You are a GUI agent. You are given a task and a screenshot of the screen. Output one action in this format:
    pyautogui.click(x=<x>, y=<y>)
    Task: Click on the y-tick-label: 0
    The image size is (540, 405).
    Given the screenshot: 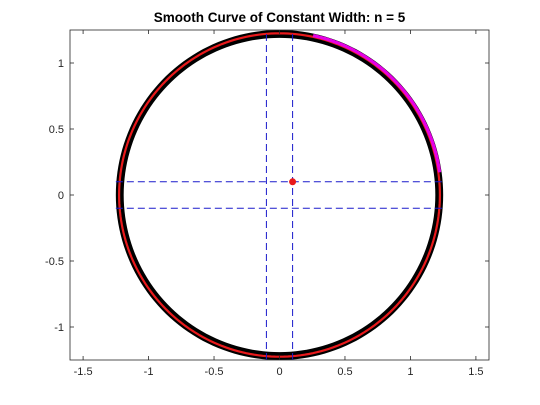 What is the action you would take?
    pyautogui.click(x=61, y=196)
    